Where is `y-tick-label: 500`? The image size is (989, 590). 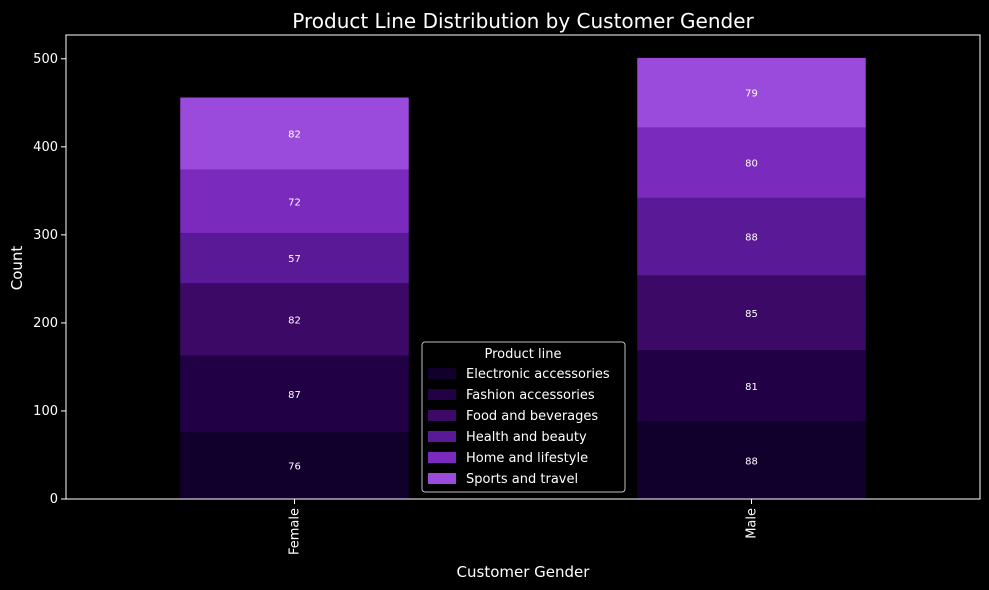 y-tick-label: 500 is located at coordinates (45, 59).